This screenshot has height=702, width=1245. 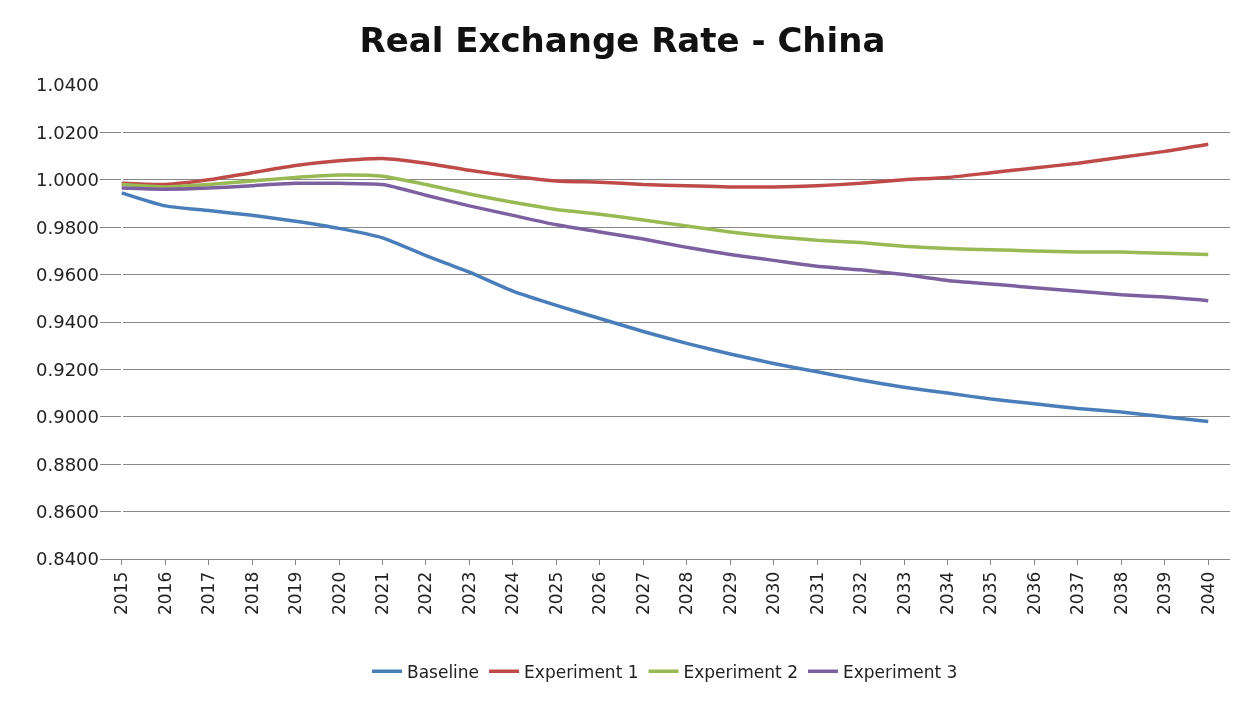 I want to click on y-tick-label: 0.9400, so click(x=67, y=322).